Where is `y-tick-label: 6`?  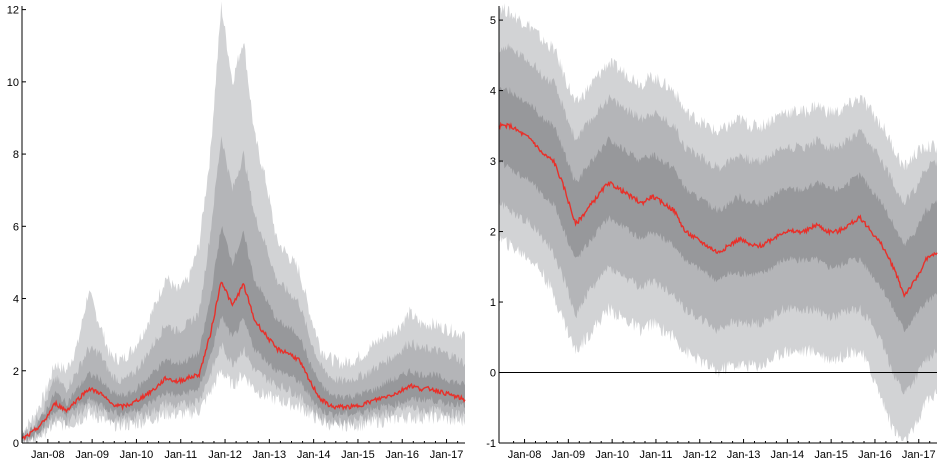 y-tick-label: 6 is located at coordinates (16, 227).